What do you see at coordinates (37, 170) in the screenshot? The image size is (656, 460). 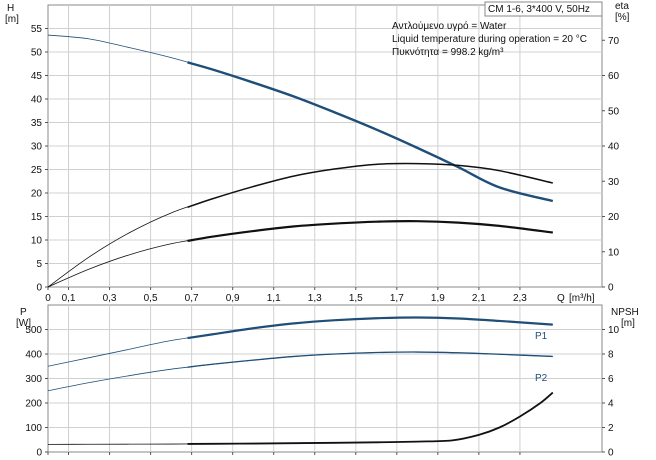 I see `top-y-tick-label: 25` at bounding box center [37, 170].